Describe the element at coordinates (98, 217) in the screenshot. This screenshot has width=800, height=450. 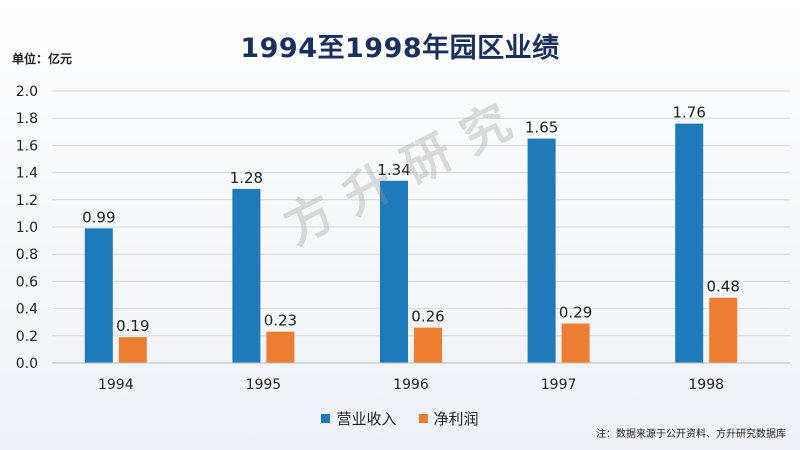
I see `data-label: 0.99` at that location.